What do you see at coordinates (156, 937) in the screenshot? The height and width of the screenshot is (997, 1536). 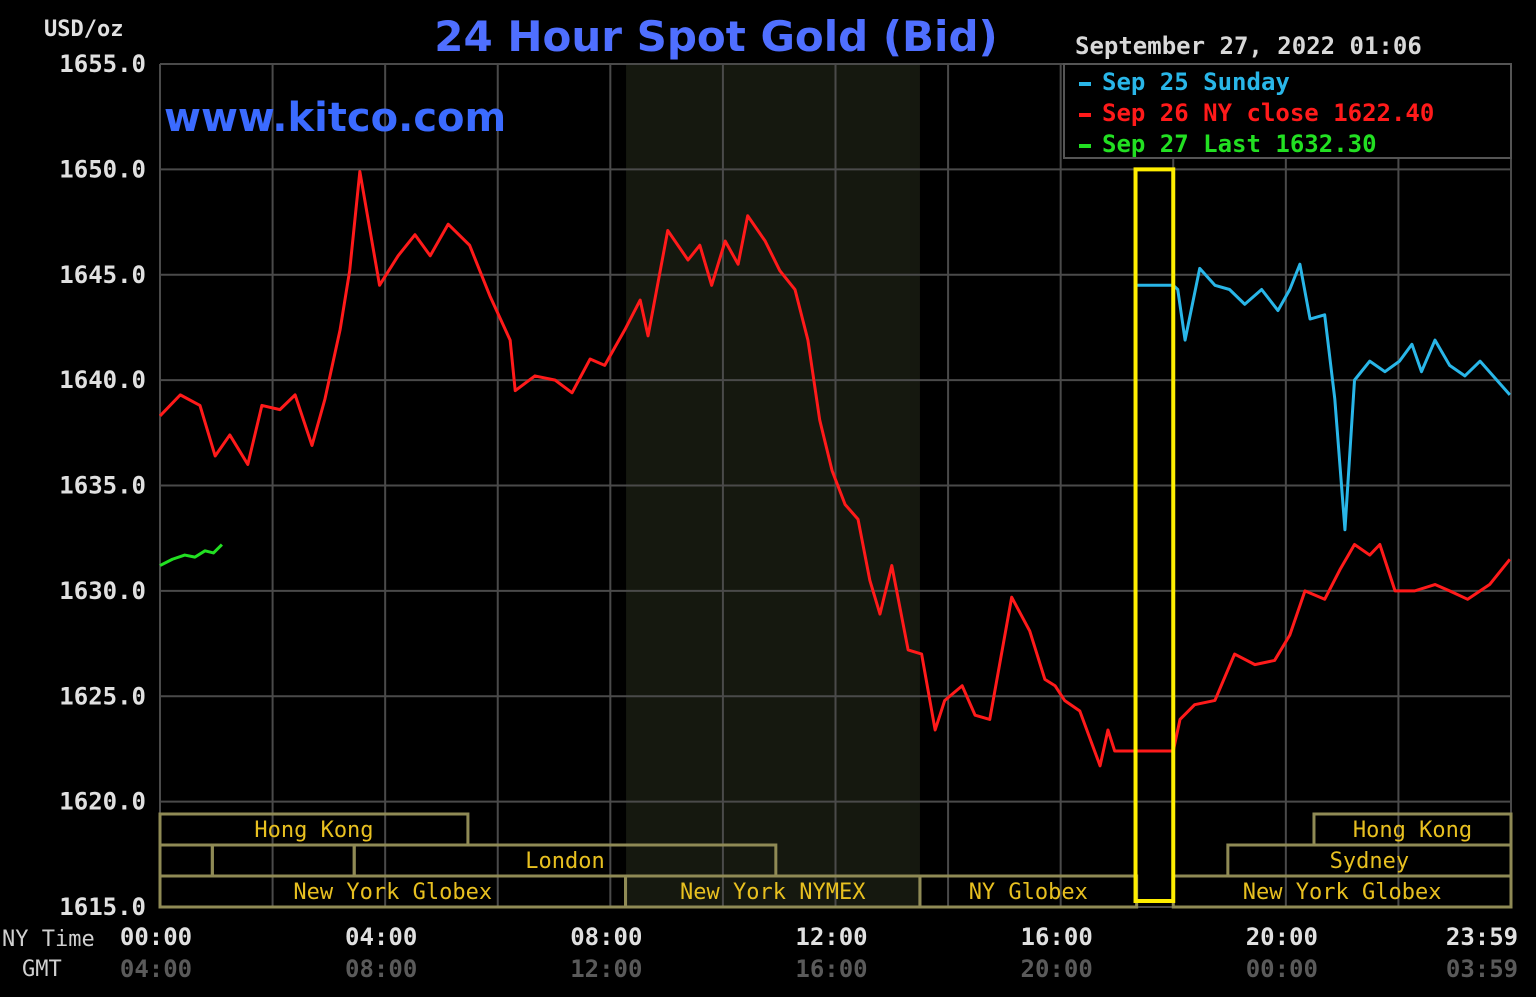 I see `x-tick-label-ny: 00:00` at bounding box center [156, 937].